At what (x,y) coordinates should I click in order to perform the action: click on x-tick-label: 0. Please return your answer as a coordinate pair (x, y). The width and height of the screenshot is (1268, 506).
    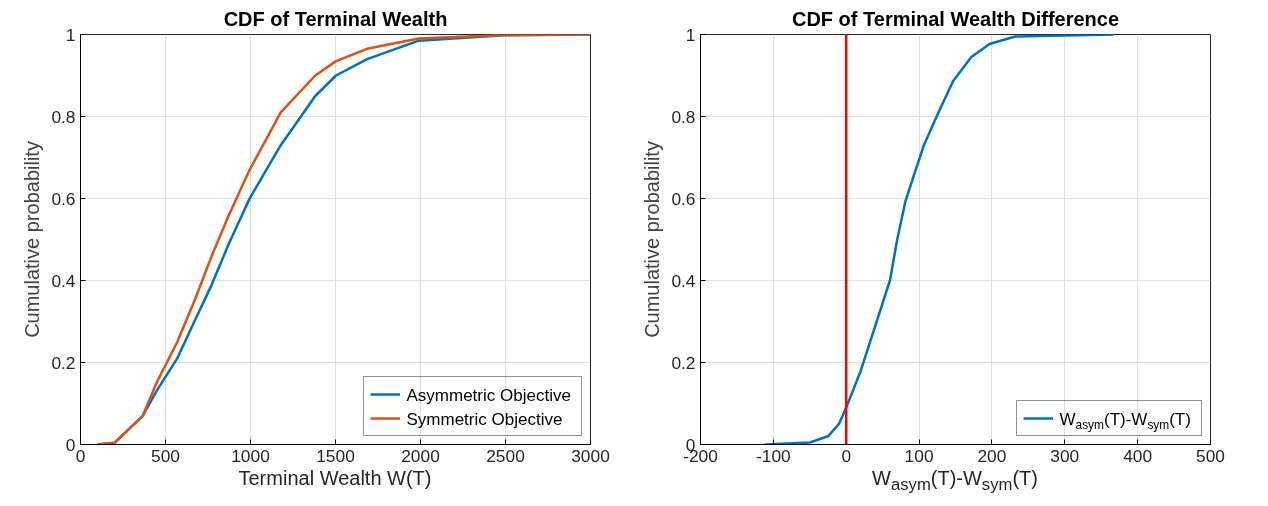
    Looking at the image, I should click on (846, 455).